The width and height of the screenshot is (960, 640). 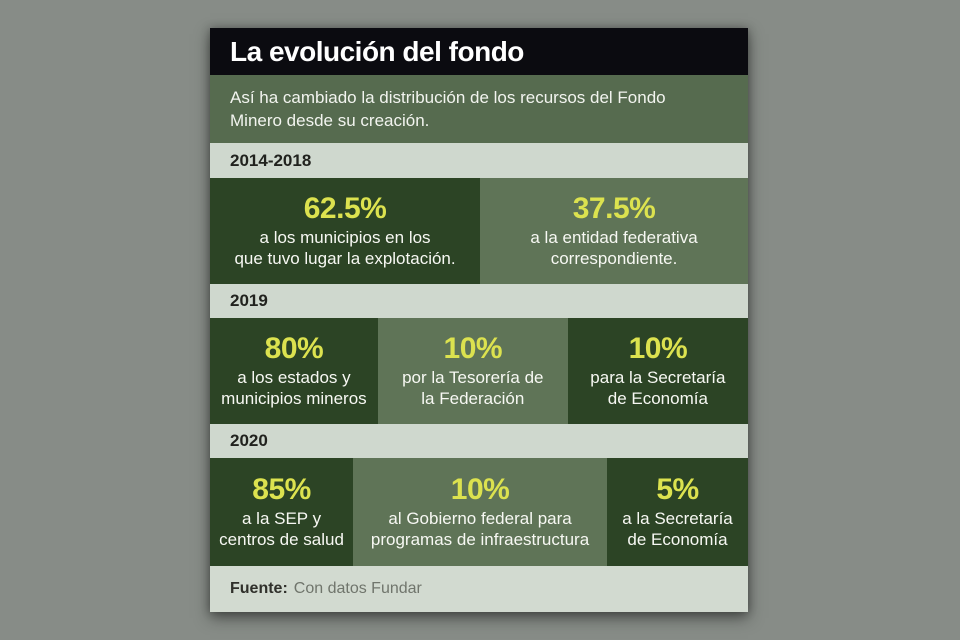 What do you see at coordinates (345, 209) in the screenshot?
I see `percentage-value: 62.5%` at bounding box center [345, 209].